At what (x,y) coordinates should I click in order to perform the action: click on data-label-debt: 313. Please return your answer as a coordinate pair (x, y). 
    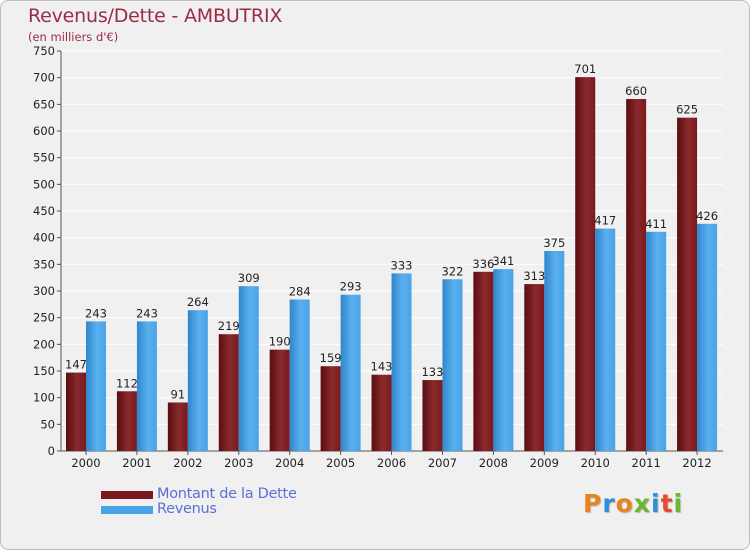
    Looking at the image, I should click on (534, 276).